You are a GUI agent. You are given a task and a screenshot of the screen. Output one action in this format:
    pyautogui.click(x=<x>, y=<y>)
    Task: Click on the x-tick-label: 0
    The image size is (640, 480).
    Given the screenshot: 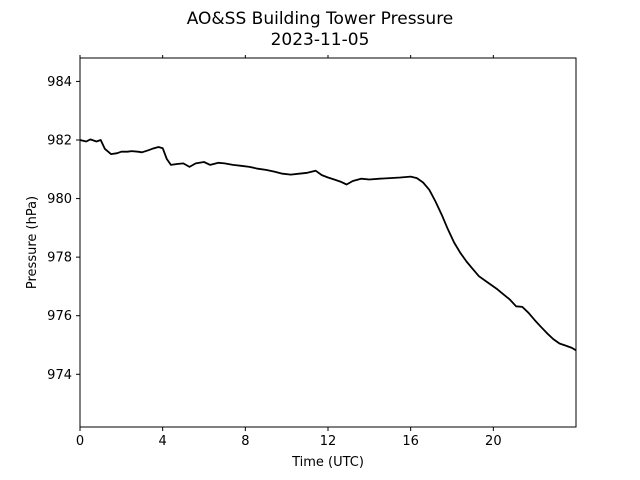 What is the action you would take?
    pyautogui.click(x=80, y=441)
    